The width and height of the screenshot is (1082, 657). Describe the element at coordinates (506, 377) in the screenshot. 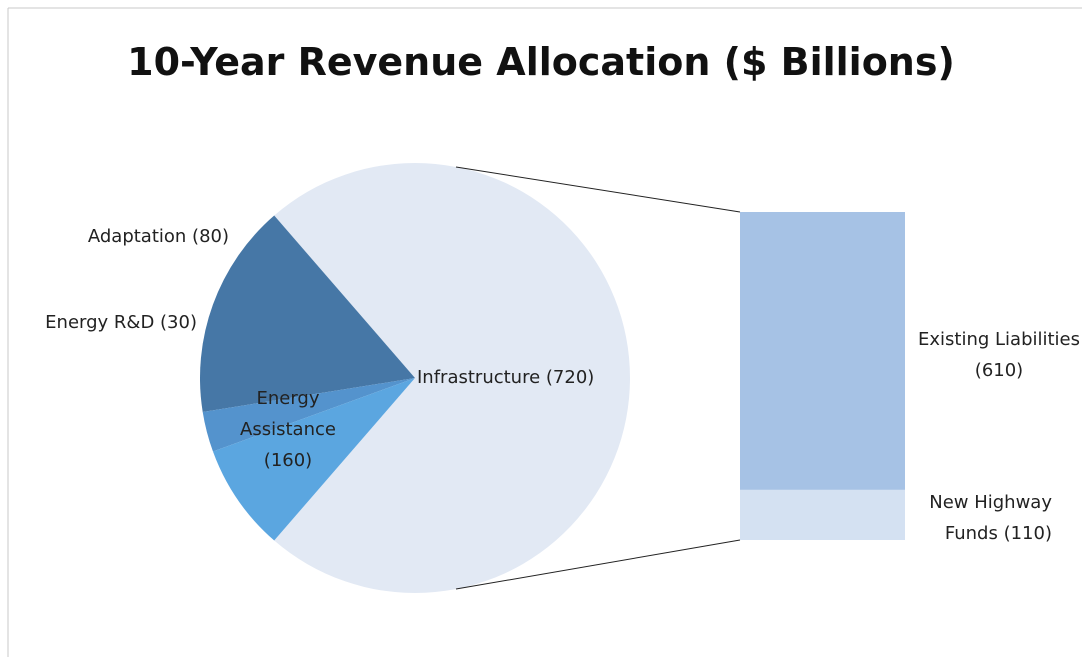

I see `slice-label: Infrastructure (720)` at that location.